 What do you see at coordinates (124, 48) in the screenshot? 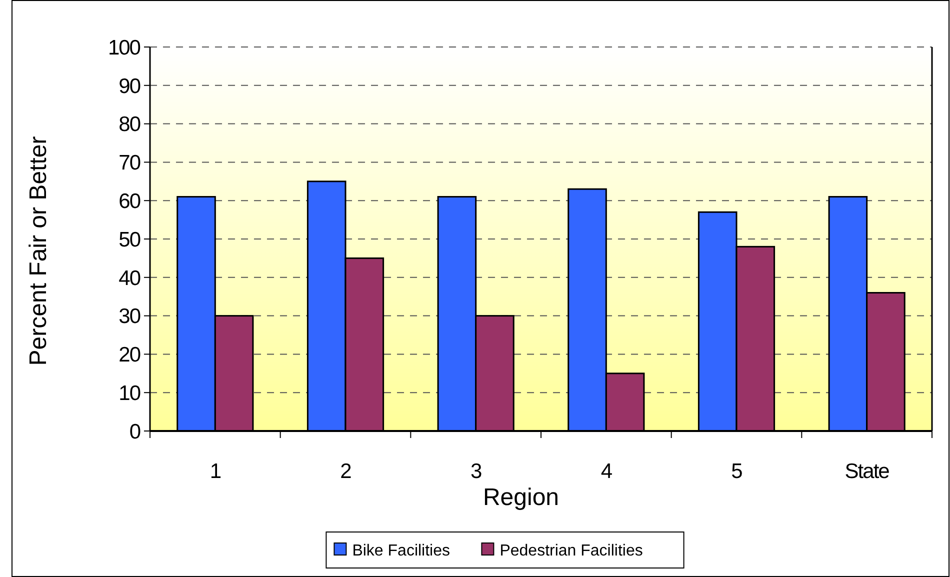
I see `y-tick-label: 100` at bounding box center [124, 48].